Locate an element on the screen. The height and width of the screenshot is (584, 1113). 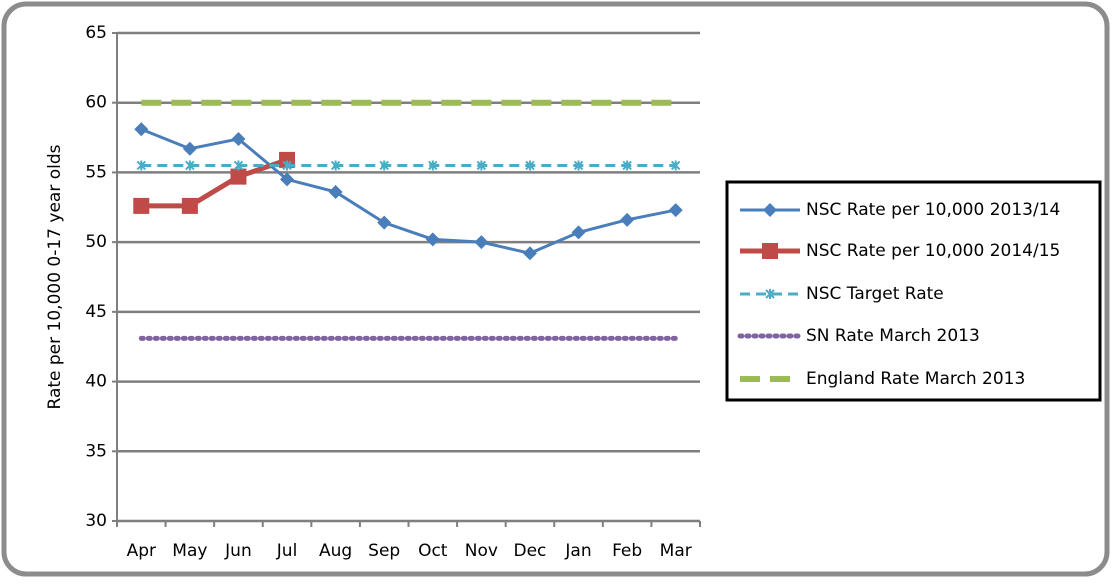
y-tick-label: 40 is located at coordinates (96, 382).